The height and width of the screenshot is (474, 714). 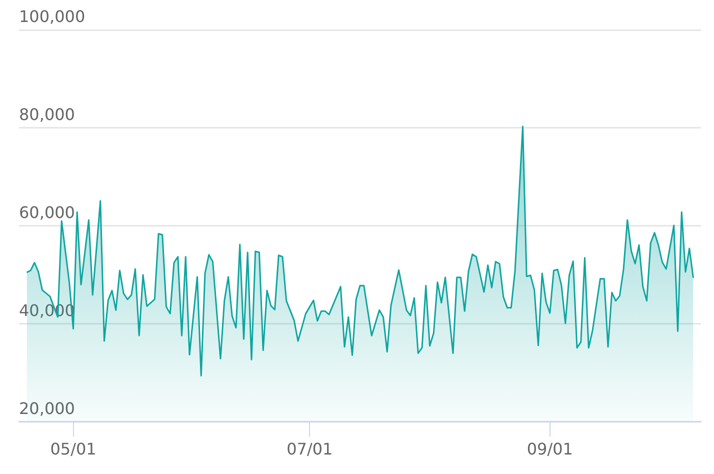 I want to click on x-tick-label: 09/01, so click(x=549, y=449).